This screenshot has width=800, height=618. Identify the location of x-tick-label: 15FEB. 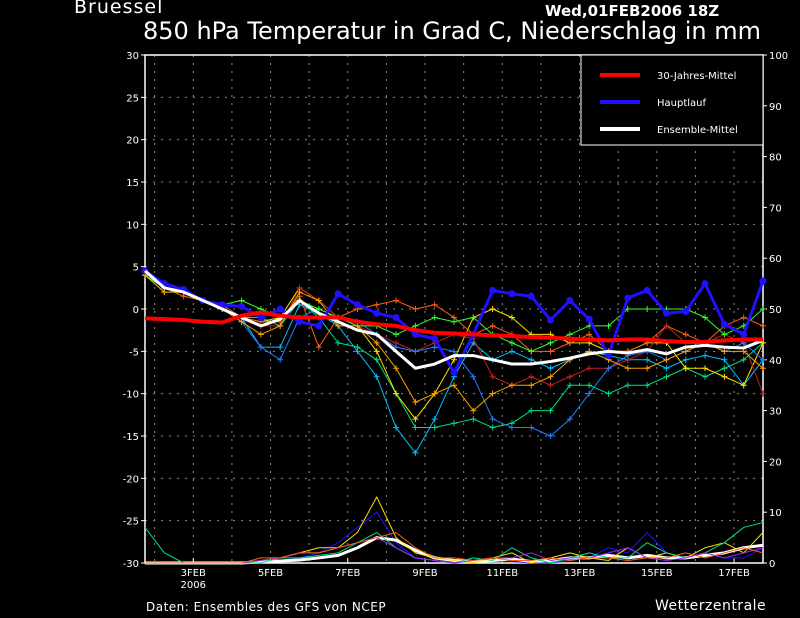
(657, 573).